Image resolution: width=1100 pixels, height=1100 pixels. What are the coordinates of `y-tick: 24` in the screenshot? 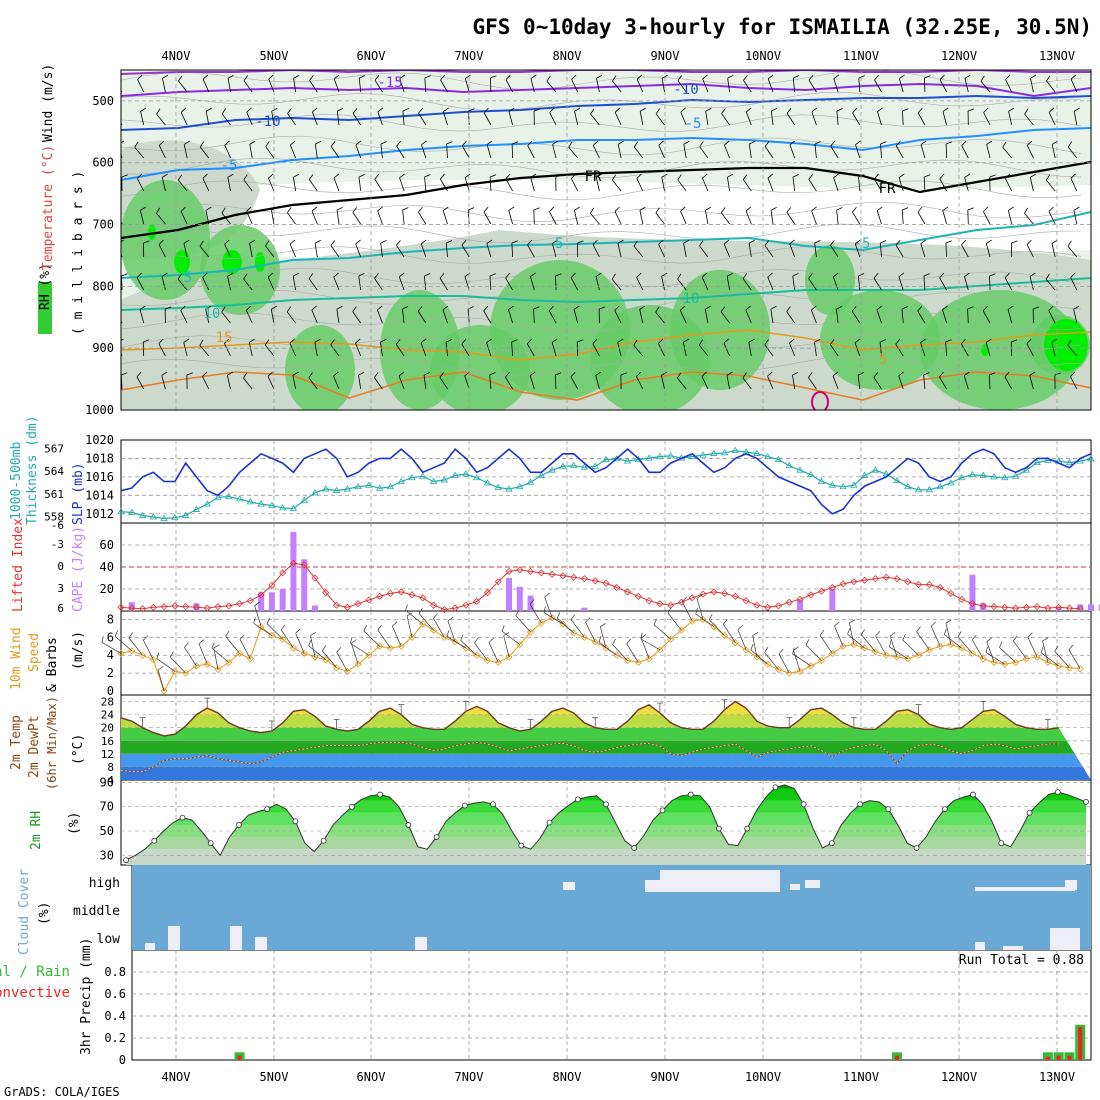 It's located at (108, 715).